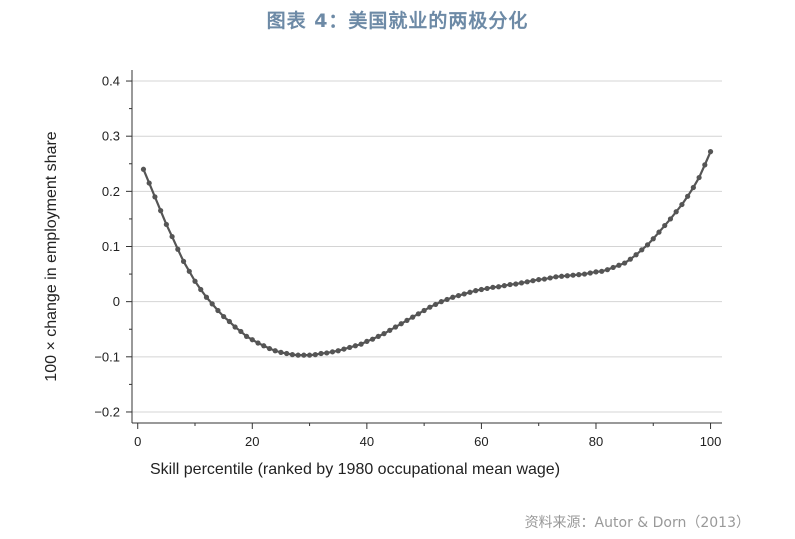 This screenshot has width=795, height=539. What do you see at coordinates (116, 301) in the screenshot?
I see `y-tick-label: 0` at bounding box center [116, 301].